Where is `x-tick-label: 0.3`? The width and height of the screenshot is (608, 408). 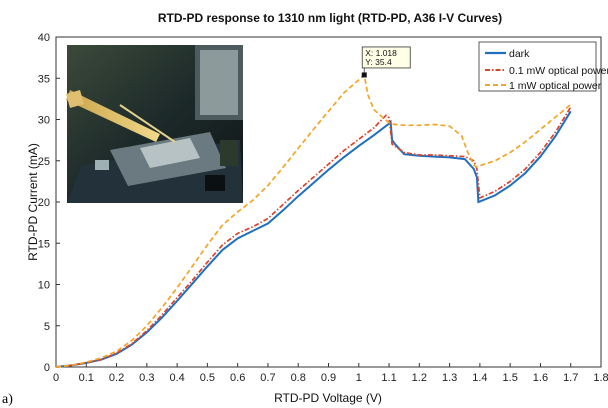
x-tick-label: 0.3 is located at coordinates (146, 378).